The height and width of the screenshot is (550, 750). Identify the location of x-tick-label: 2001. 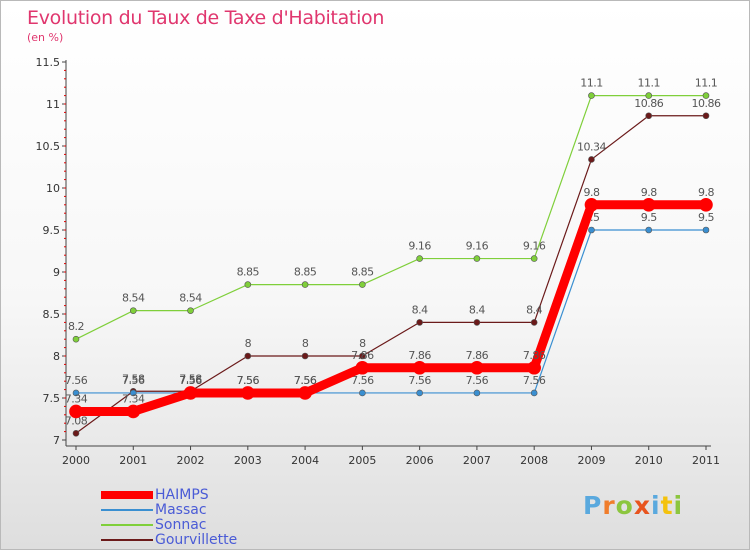
(133, 460).